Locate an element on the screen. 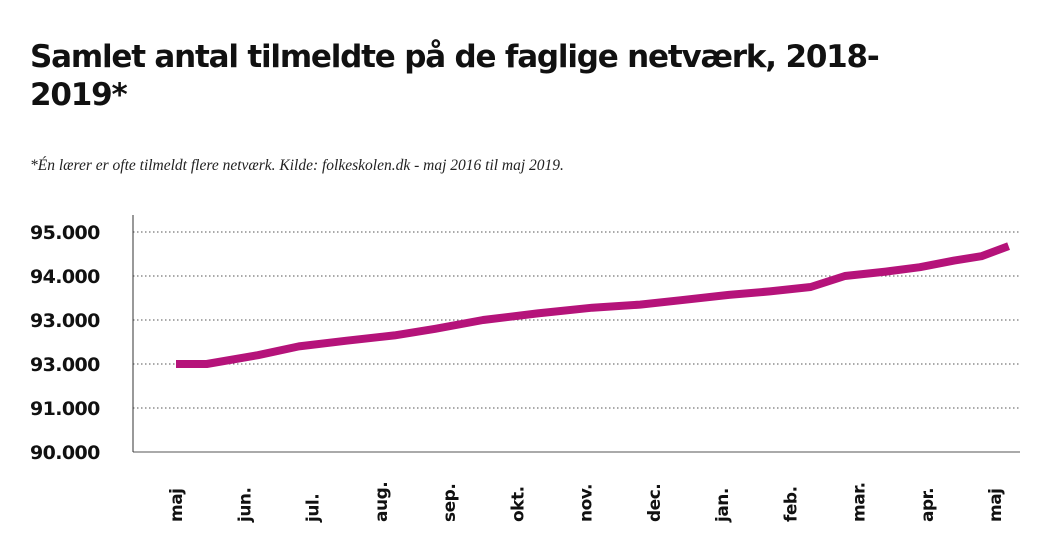 This screenshot has width=1058, height=556. y-tick-label: 95.000 is located at coordinates (65, 233).